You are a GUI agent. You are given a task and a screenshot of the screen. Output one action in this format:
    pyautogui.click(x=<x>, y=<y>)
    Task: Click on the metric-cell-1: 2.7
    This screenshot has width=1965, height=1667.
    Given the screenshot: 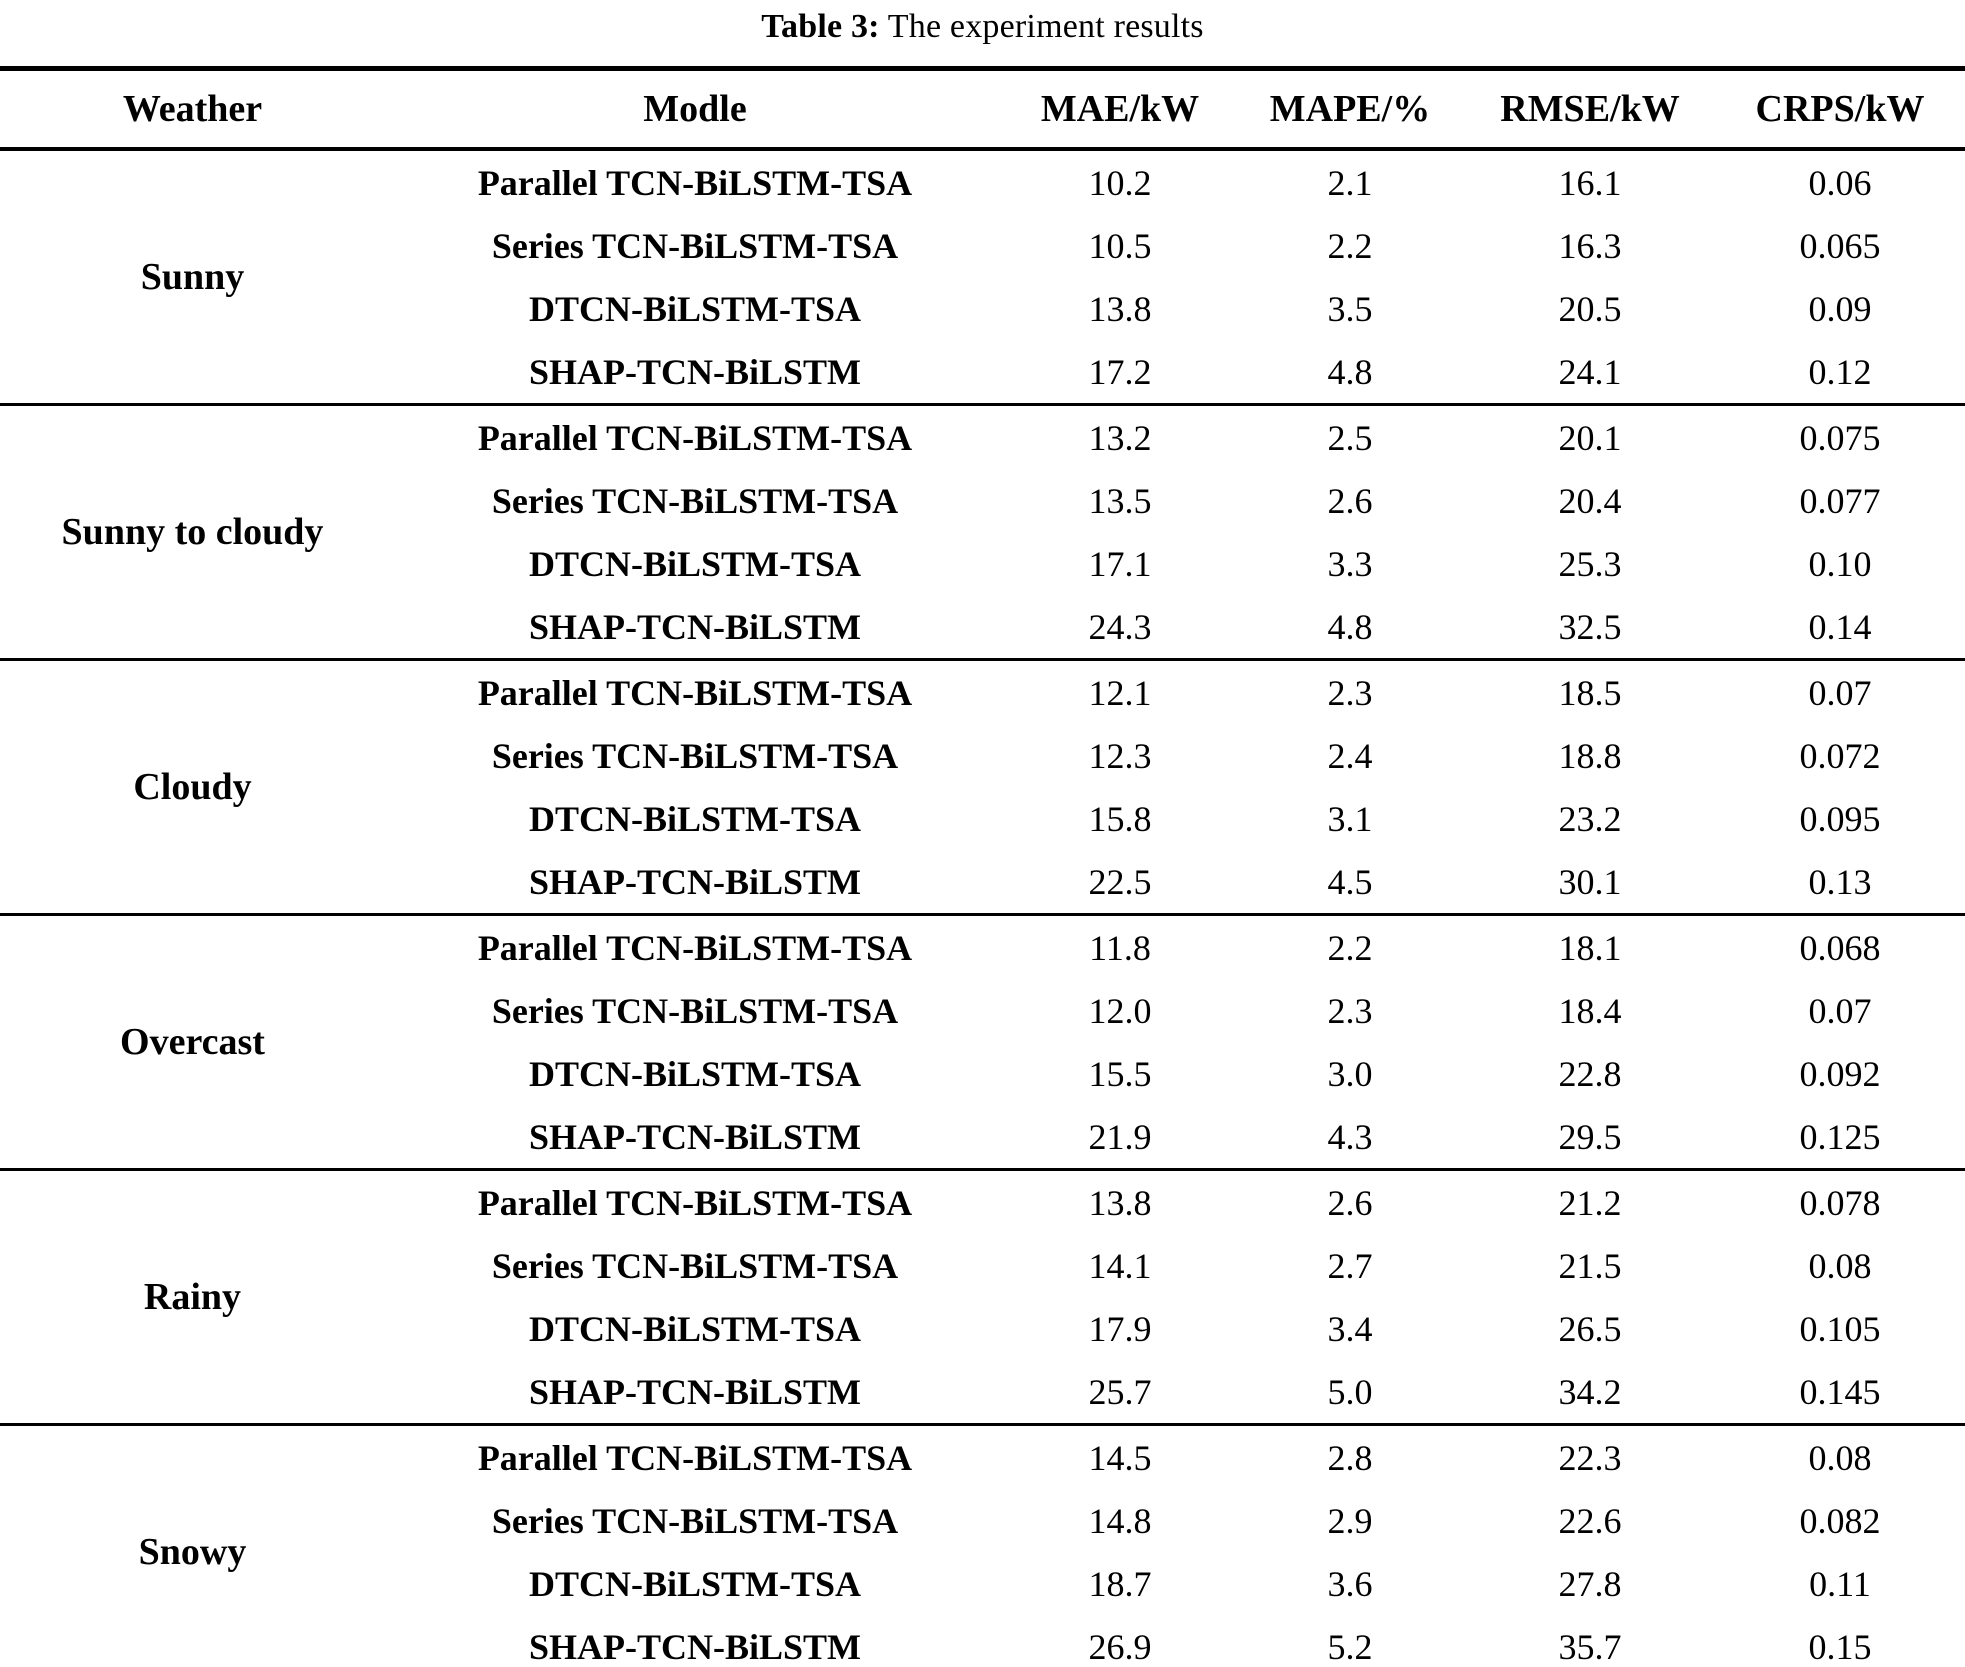 What is the action you would take?
    pyautogui.click(x=1350, y=1265)
    